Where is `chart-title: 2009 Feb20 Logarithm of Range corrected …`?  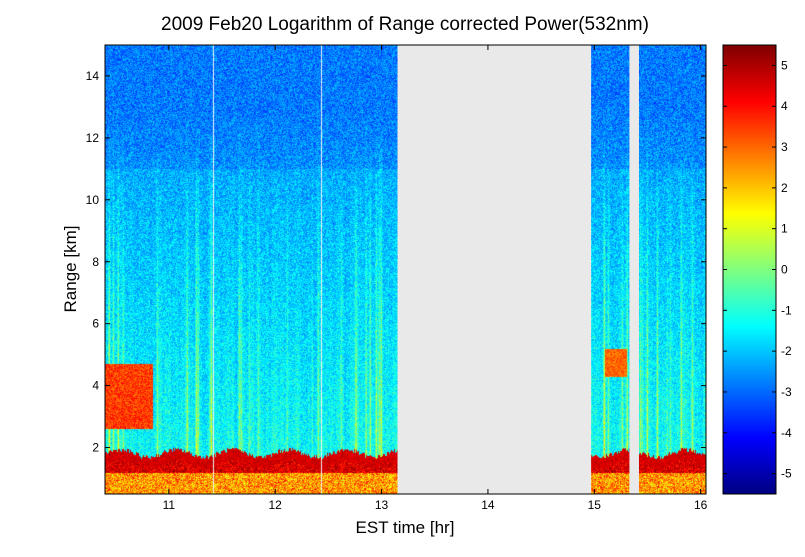
chart-title: 2009 Feb20 Logarithm of Range corrected … is located at coordinates (405, 24).